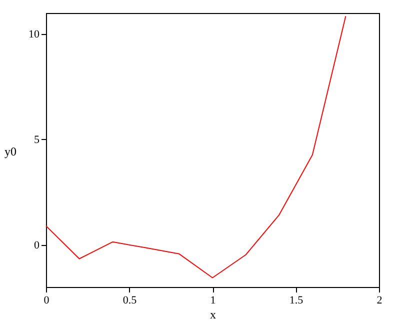  What do you see at coordinates (37, 245) in the screenshot?
I see `y-tick-label: 0` at bounding box center [37, 245].